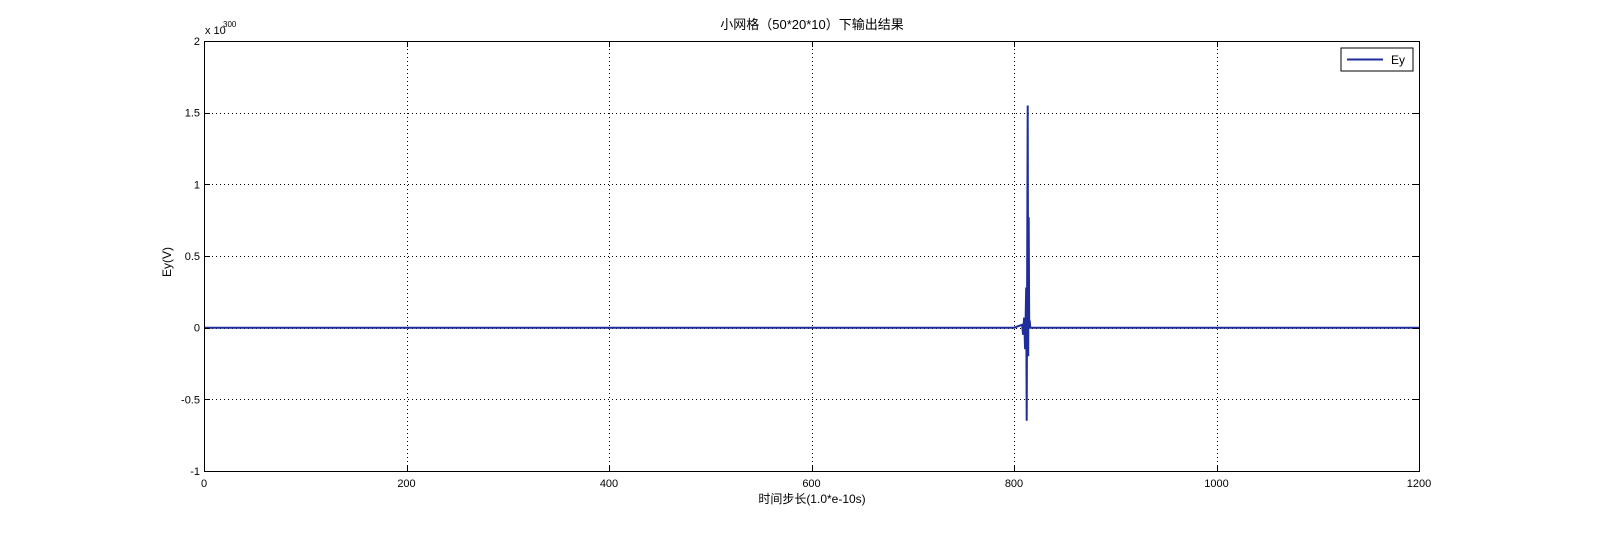  What do you see at coordinates (1398, 60) in the screenshot?
I see `legend-label-ey: Ey` at bounding box center [1398, 60].